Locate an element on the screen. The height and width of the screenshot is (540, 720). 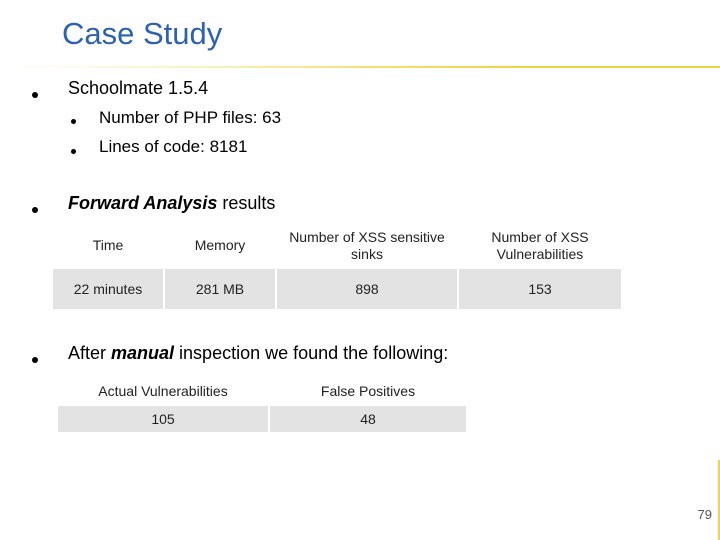
sub-bullet-php-files: Number of PHP files: 63 is located at coordinates (190, 117).